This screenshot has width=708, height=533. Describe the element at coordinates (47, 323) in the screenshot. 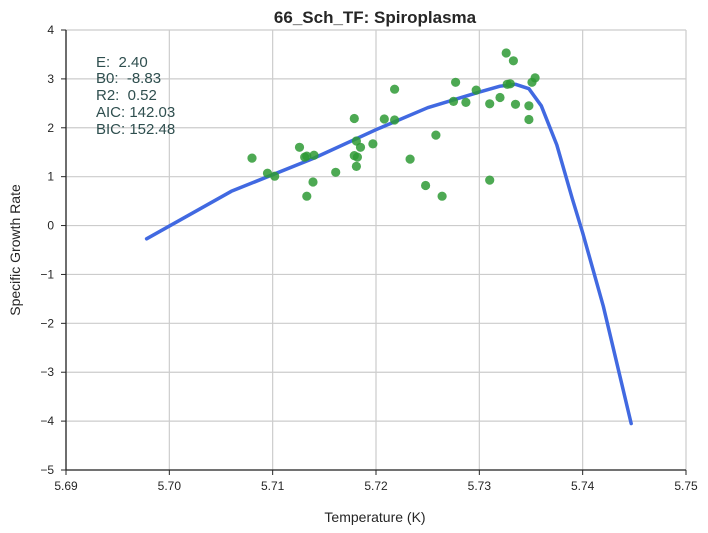

I see `y-tick-label: −2` at that location.